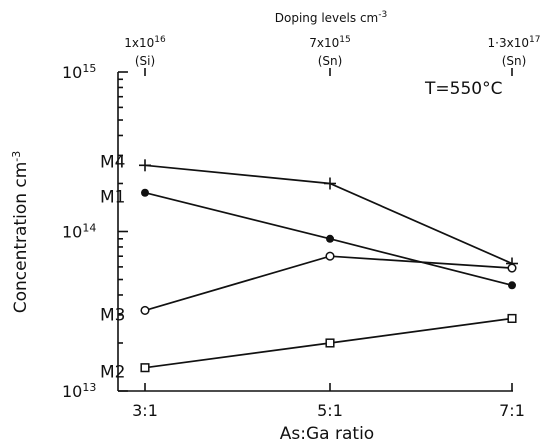 This screenshot has height=443, width=547. I want to click on x-tick-label: 7:1, so click(512, 410).